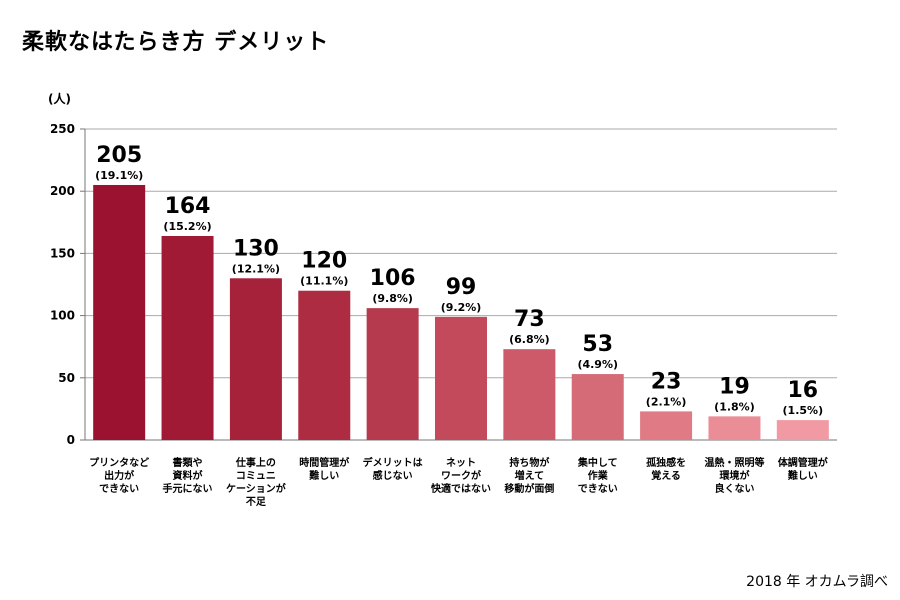 This screenshot has width=900, height=600. What do you see at coordinates (71, 440) in the screenshot?
I see `y-tick-label: 0` at bounding box center [71, 440].